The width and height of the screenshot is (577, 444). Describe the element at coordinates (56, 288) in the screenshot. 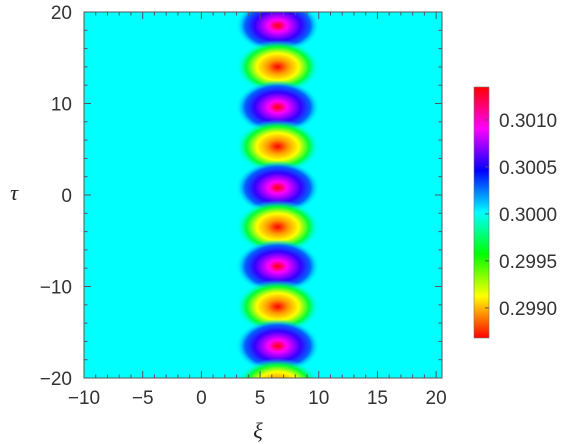

I see `y-tick-label: −10` at that location.